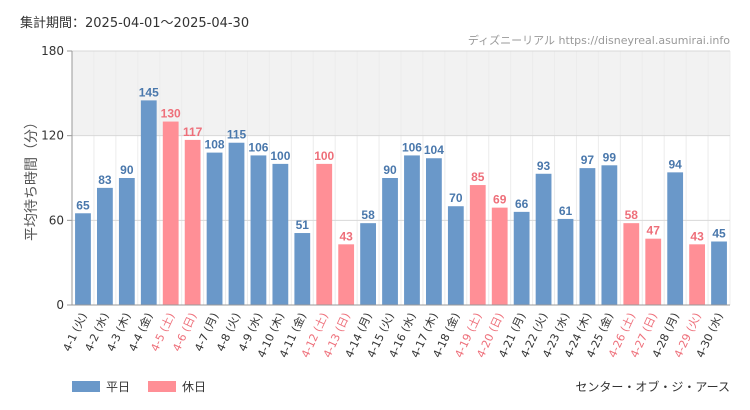  Describe the element at coordinates (194, 387) in the screenshot. I see `legend-label-holiday: 休日` at that location.